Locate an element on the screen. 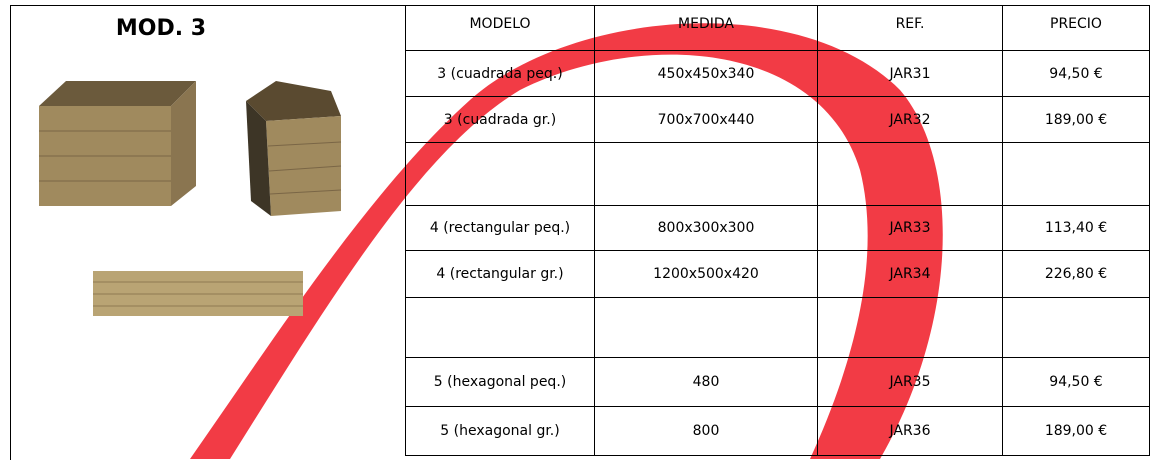 This screenshot has height=460, width=1161. row: 3 (cuadrada gr.) 700x700x440 JAR32 189,00 € is located at coordinates (777, 119).